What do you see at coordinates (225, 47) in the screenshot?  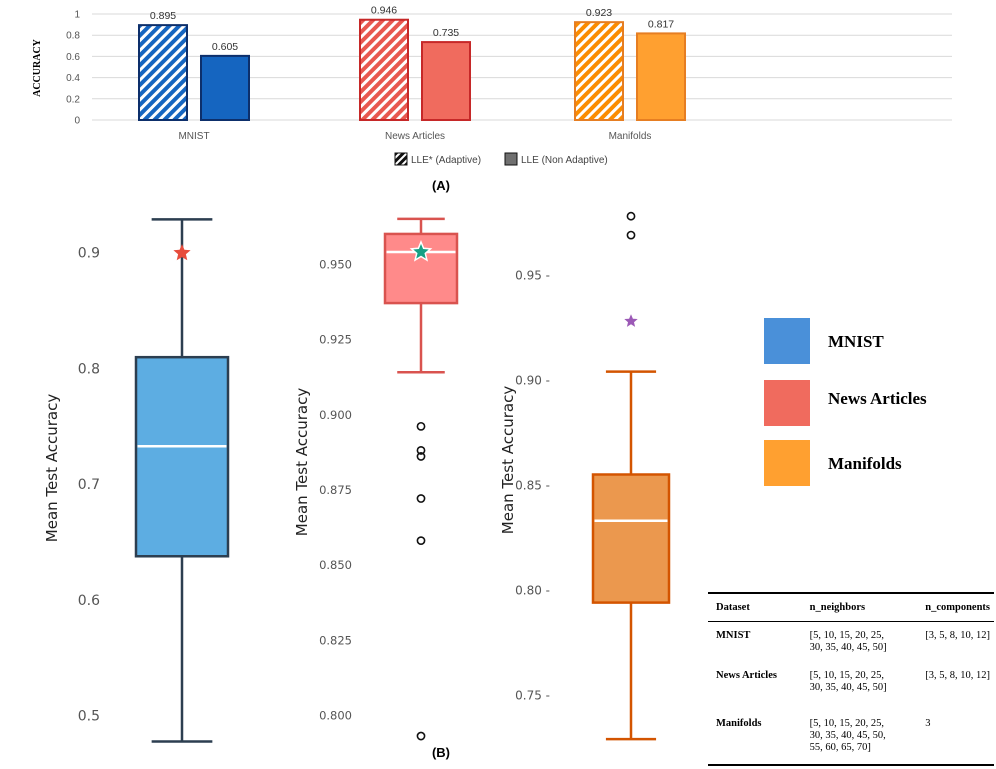 I see `bar-value-label: 0.605` at bounding box center [225, 47].